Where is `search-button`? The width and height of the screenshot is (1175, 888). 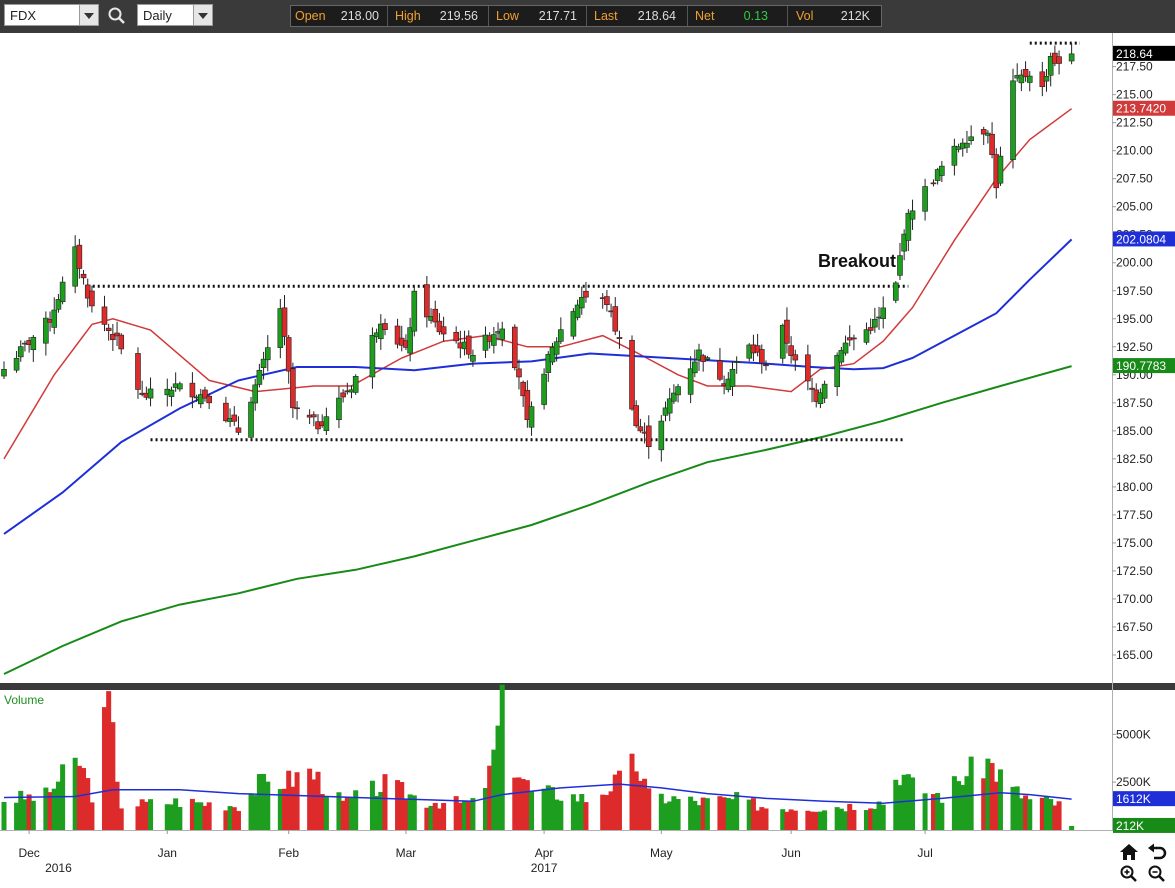
search-button is located at coordinates (117, 16).